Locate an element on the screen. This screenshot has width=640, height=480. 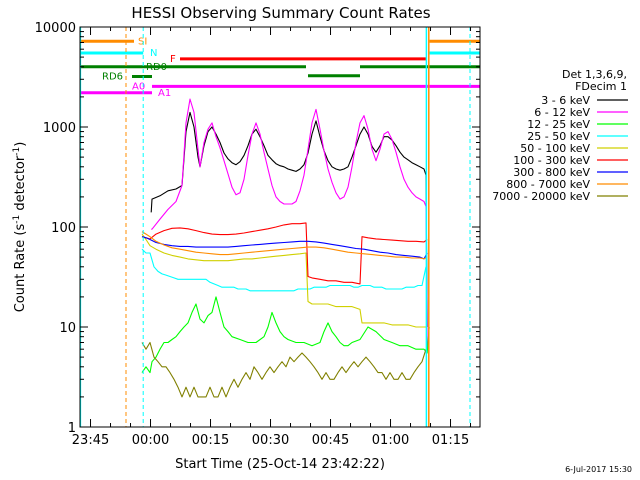
x-tick-label-6: 01:15 is located at coordinates (450, 440).